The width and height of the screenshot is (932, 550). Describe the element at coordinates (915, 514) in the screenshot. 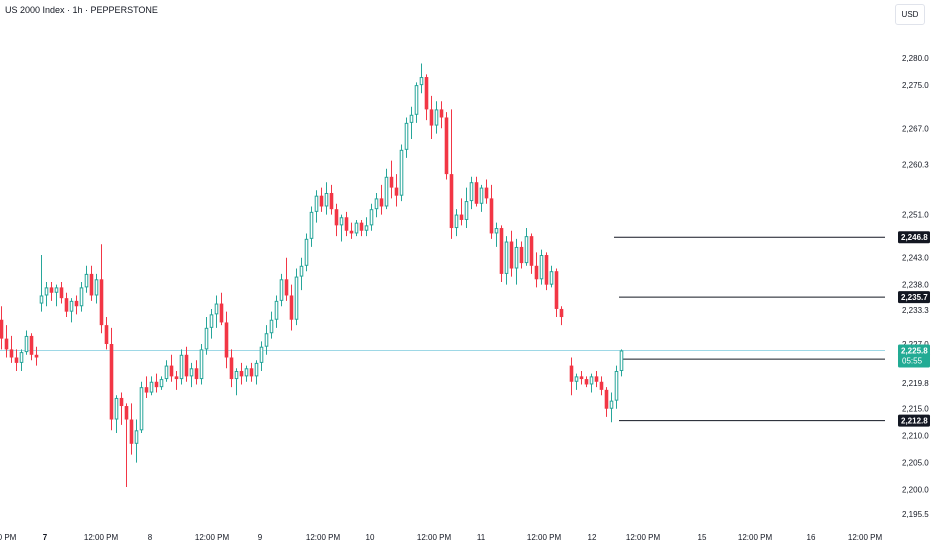

I see `y-tick-label: 2,195.5` at that location.